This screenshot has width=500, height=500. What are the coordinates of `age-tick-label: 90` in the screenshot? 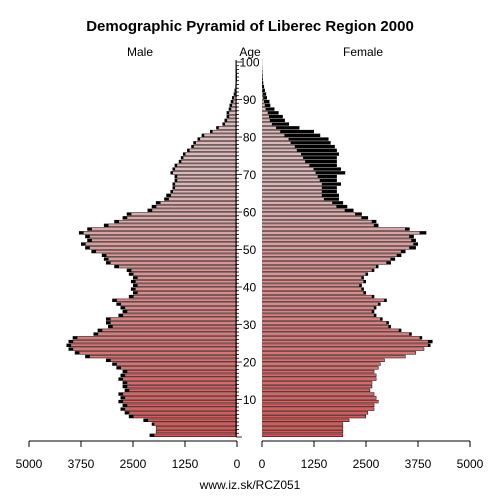 It's located at (250, 100).